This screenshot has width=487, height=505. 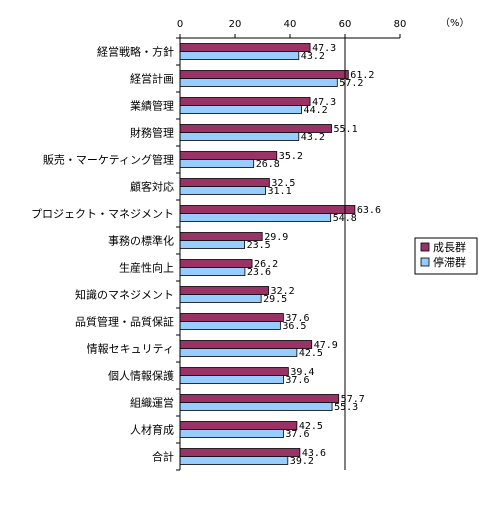 I want to click on value-label: 55.1, so click(x=346, y=129).